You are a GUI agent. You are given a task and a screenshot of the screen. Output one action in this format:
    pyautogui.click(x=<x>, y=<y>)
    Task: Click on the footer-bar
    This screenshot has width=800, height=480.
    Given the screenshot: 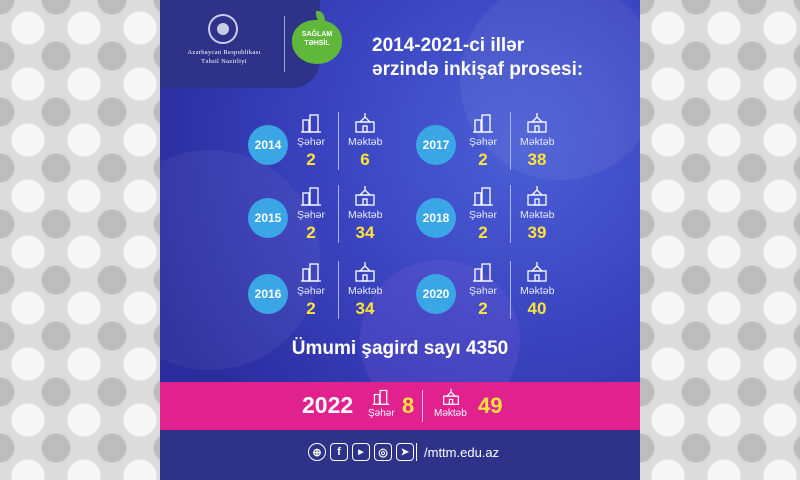 What is the action you would take?
    pyautogui.click(x=400, y=455)
    